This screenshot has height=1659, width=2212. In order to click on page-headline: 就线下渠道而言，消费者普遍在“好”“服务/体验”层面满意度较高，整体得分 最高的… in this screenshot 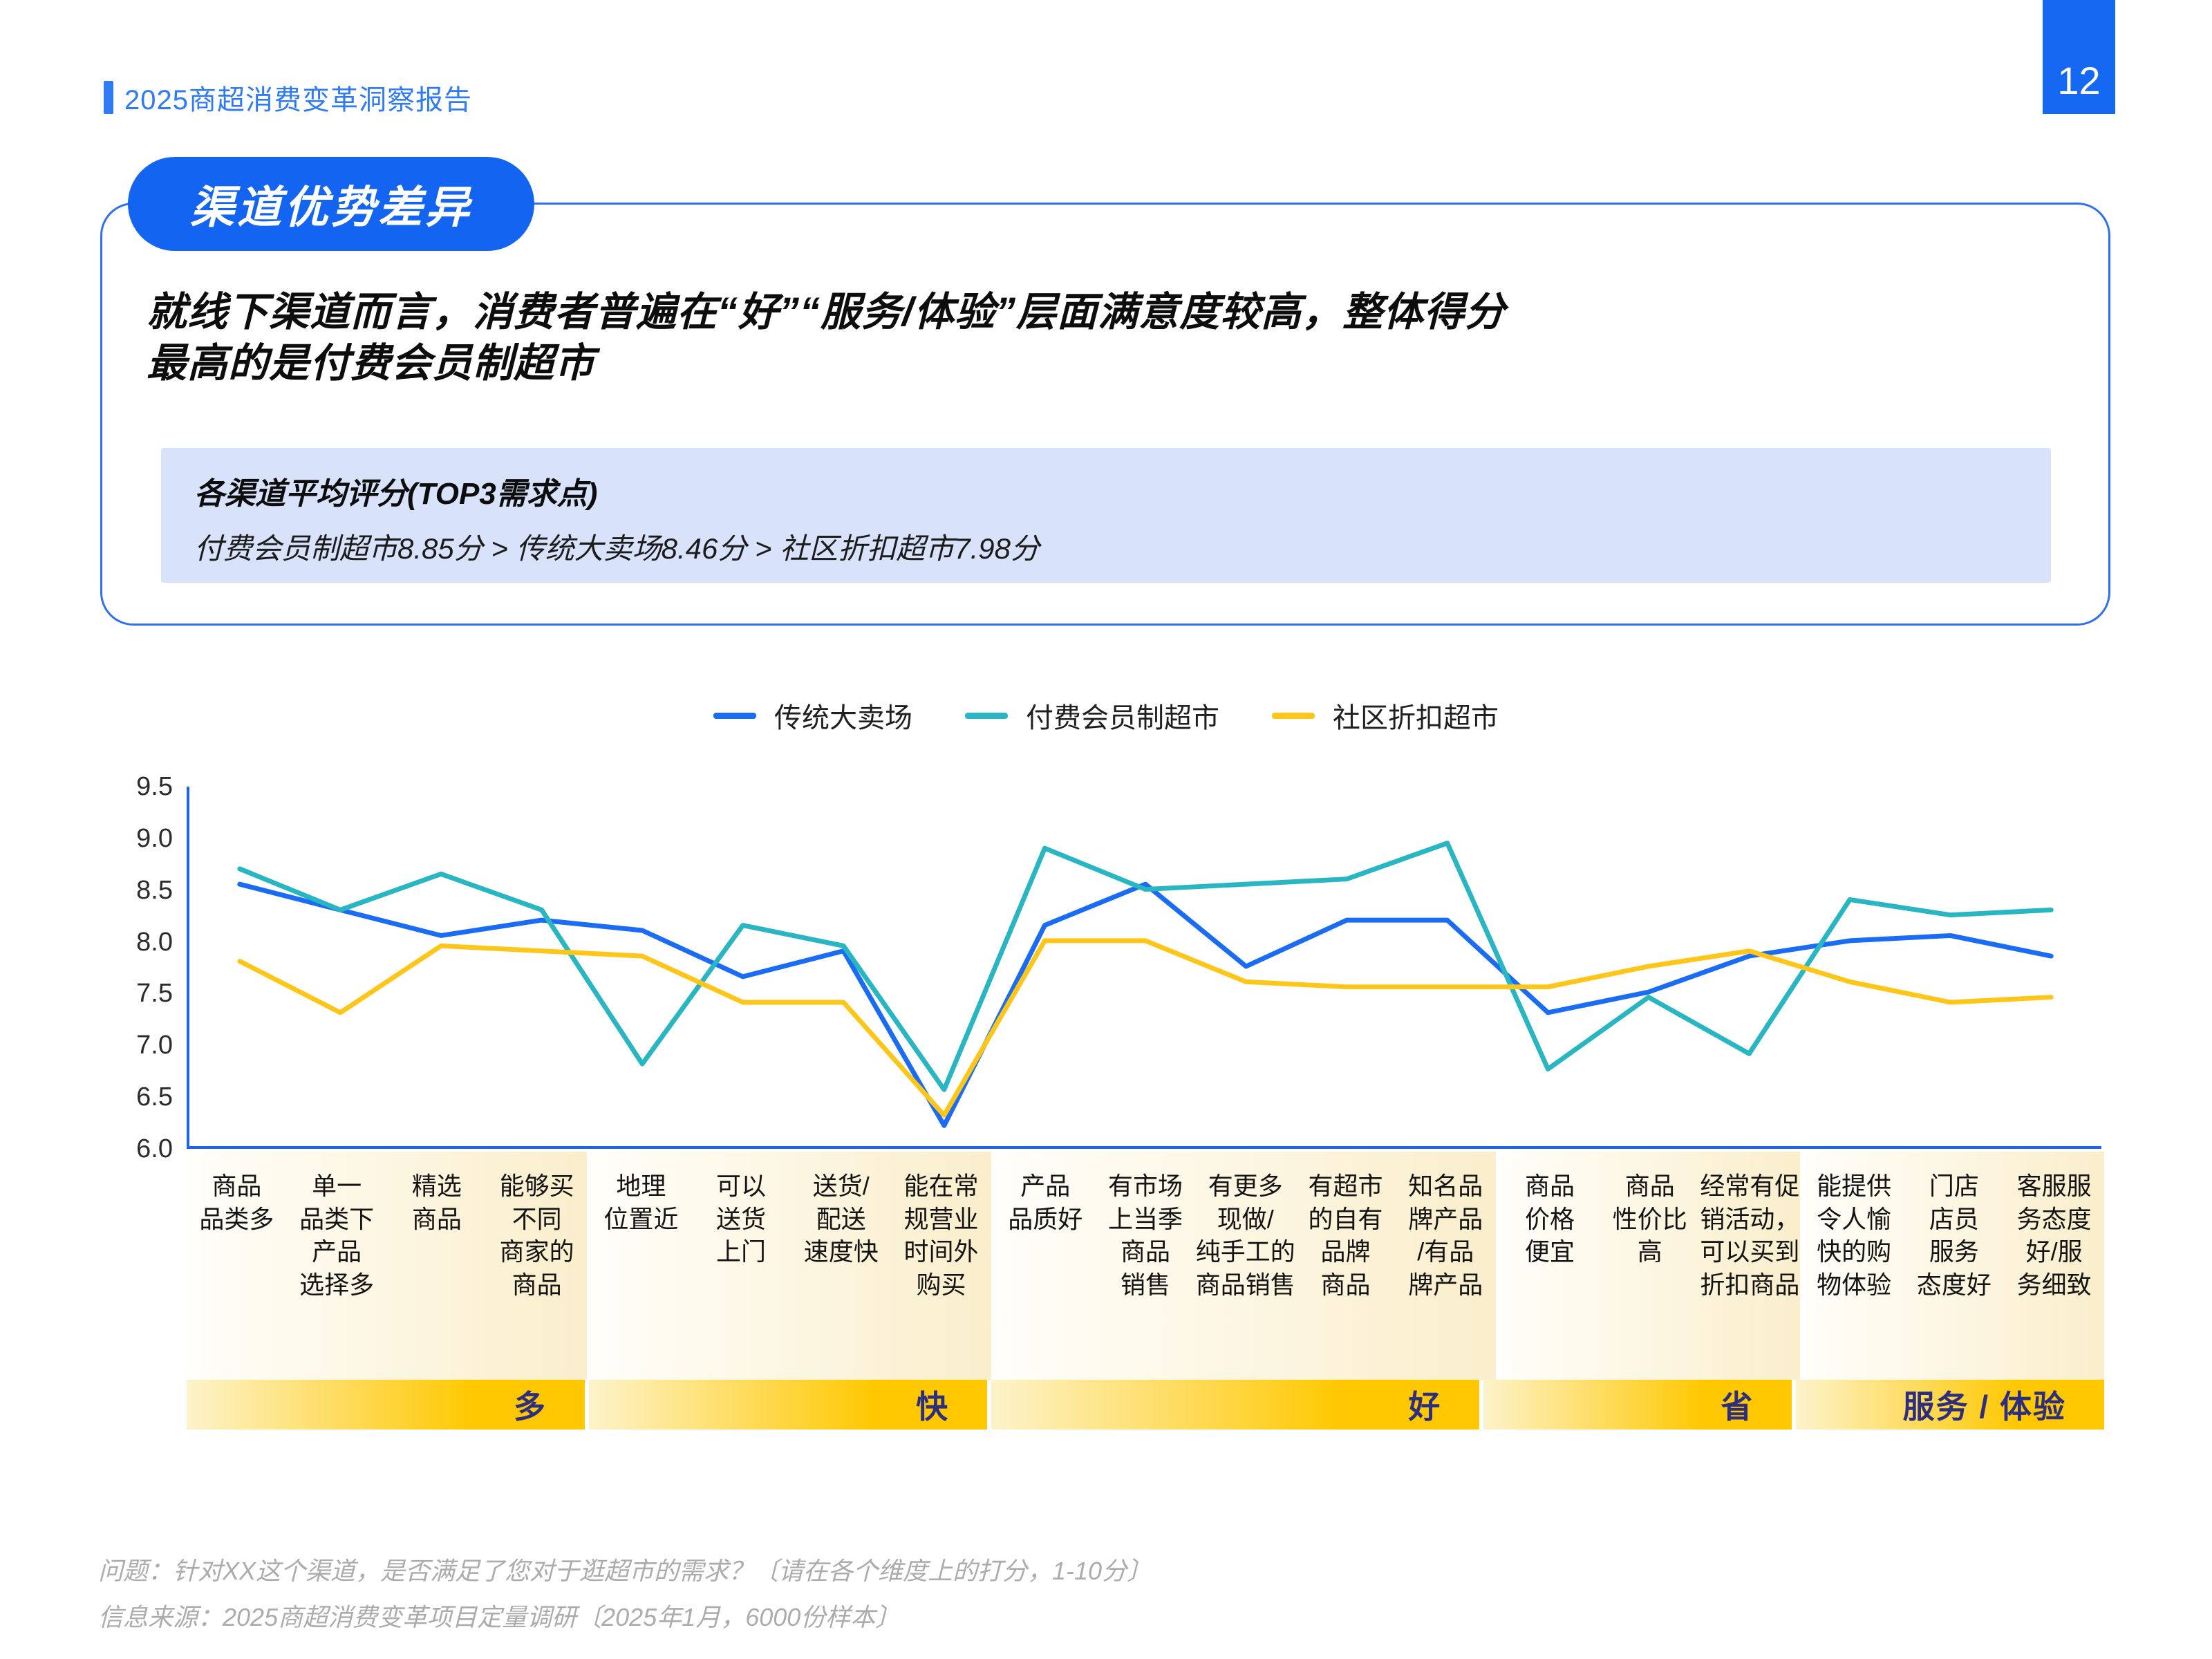, I will do `click(826, 338)`.